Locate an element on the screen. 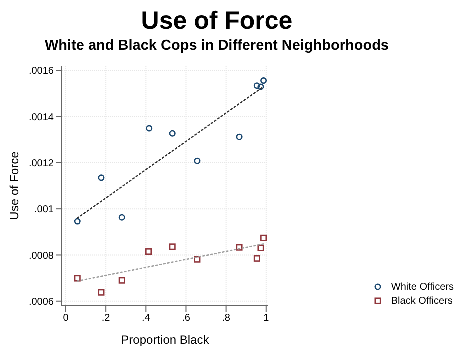  y-tick-label: .0008 is located at coordinates (41, 256).